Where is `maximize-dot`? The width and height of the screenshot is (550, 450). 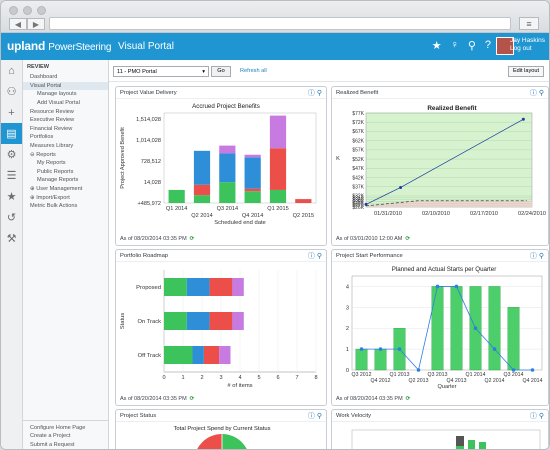 maximize-dot is located at coordinates (41, 10).